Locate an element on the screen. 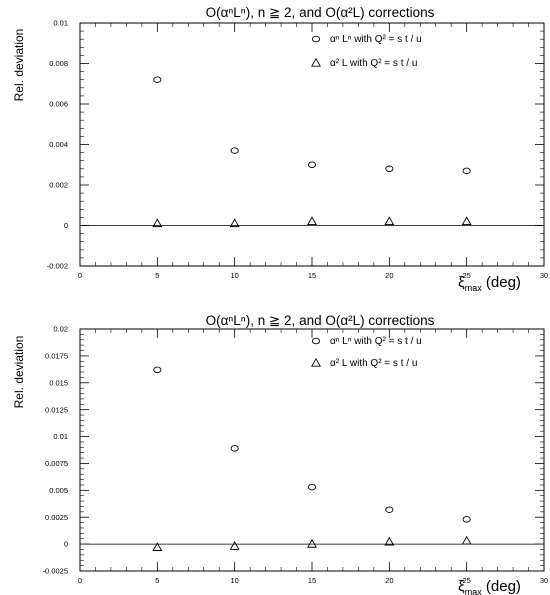  y-tick-label: 0.006 is located at coordinates (58, 104).